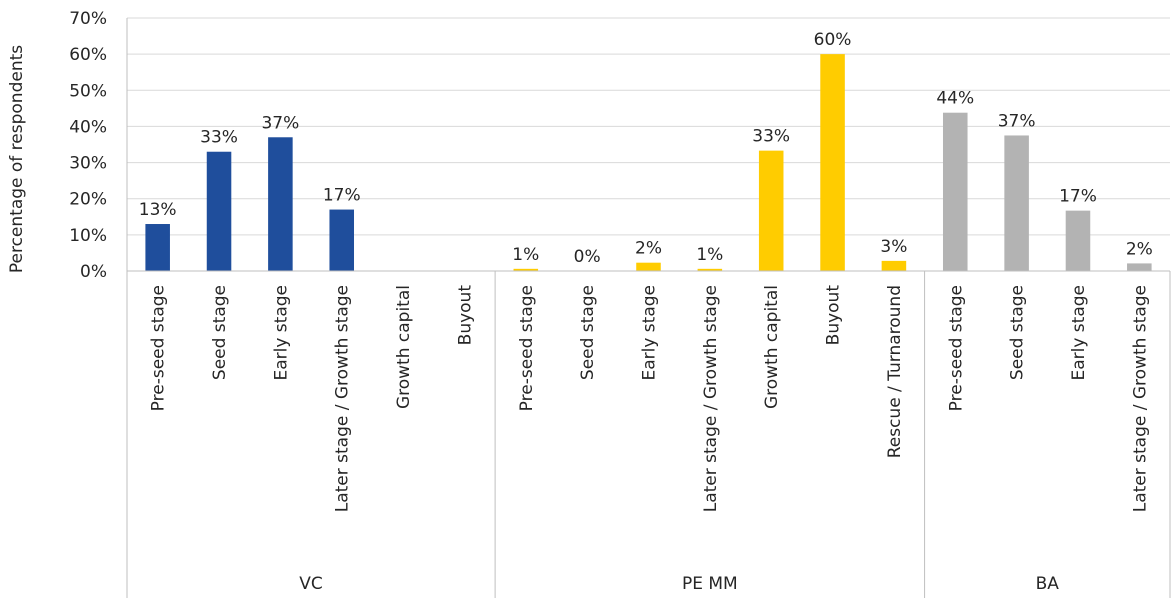 The height and width of the screenshot is (601, 1173). I want to click on group-label: BA, so click(1048, 584).